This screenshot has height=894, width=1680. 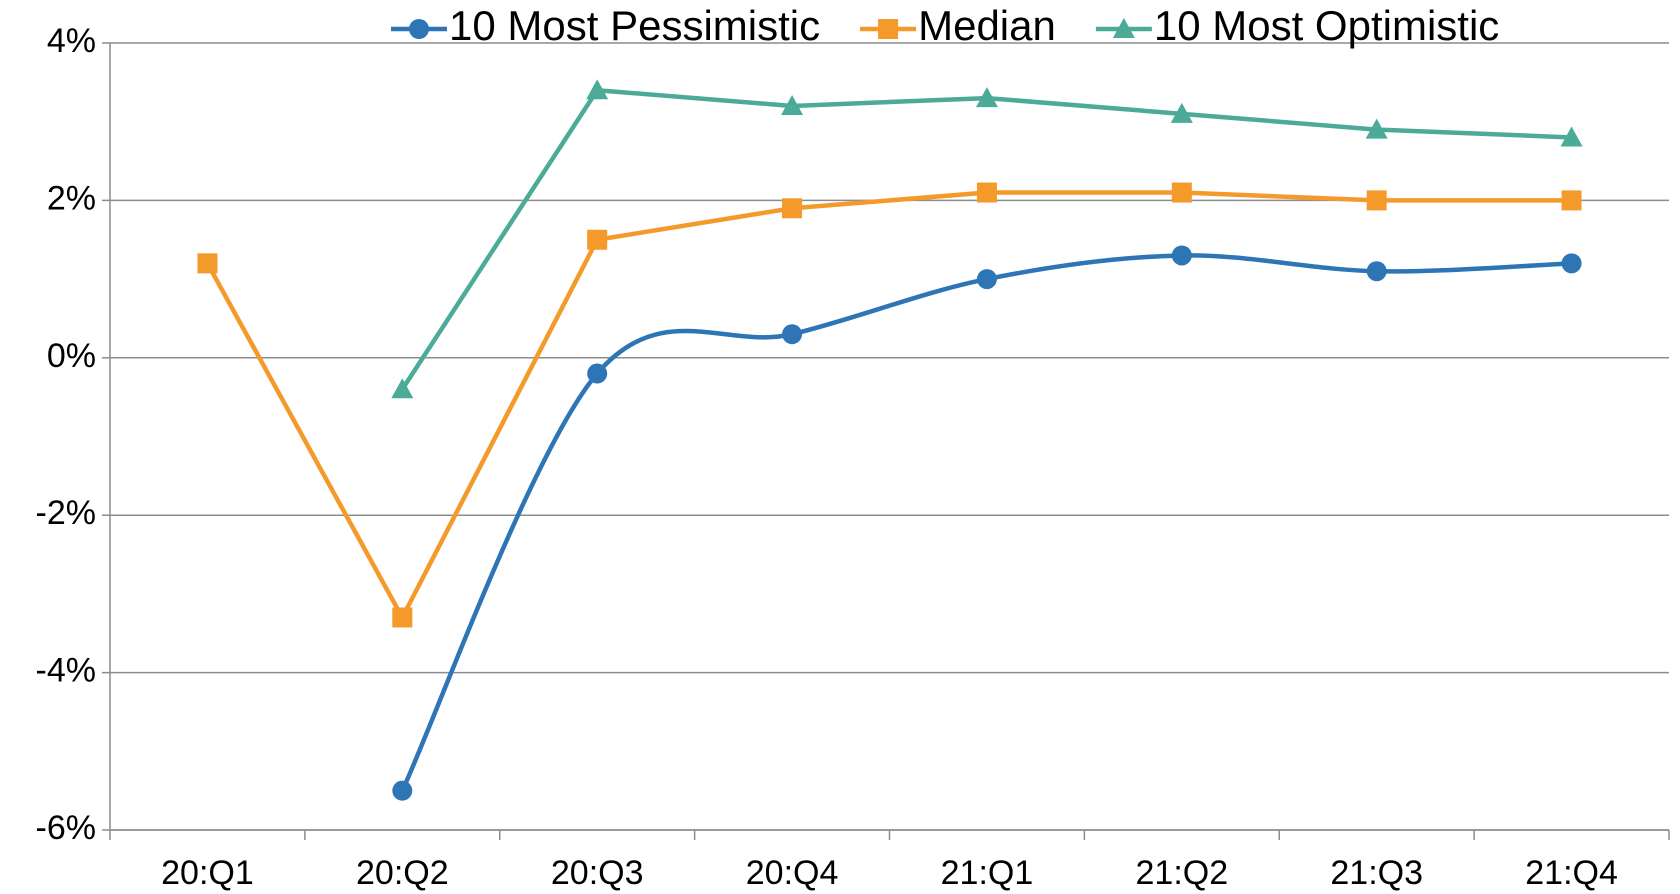 What do you see at coordinates (987, 25) in the screenshot?
I see `legend-label: Median` at bounding box center [987, 25].